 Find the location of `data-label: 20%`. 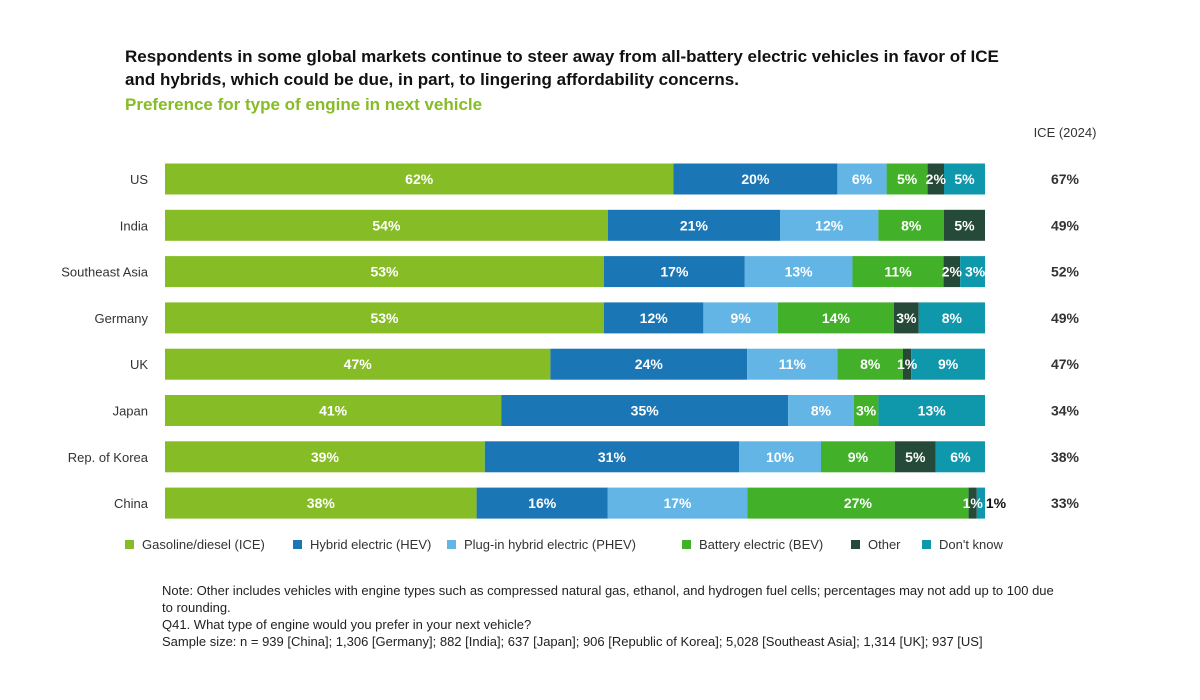

data-label: 20% is located at coordinates (755, 179).